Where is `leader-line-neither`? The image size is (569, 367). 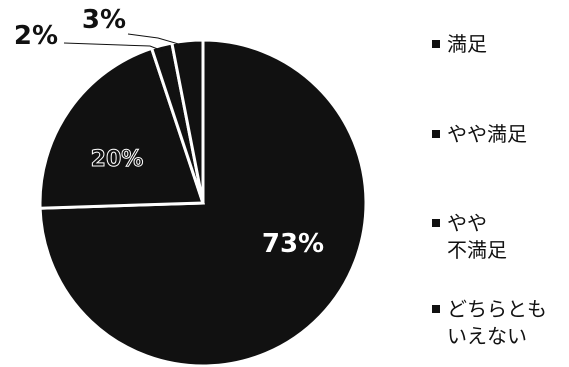
leader-line-neither is located at coordinates (158, 40).